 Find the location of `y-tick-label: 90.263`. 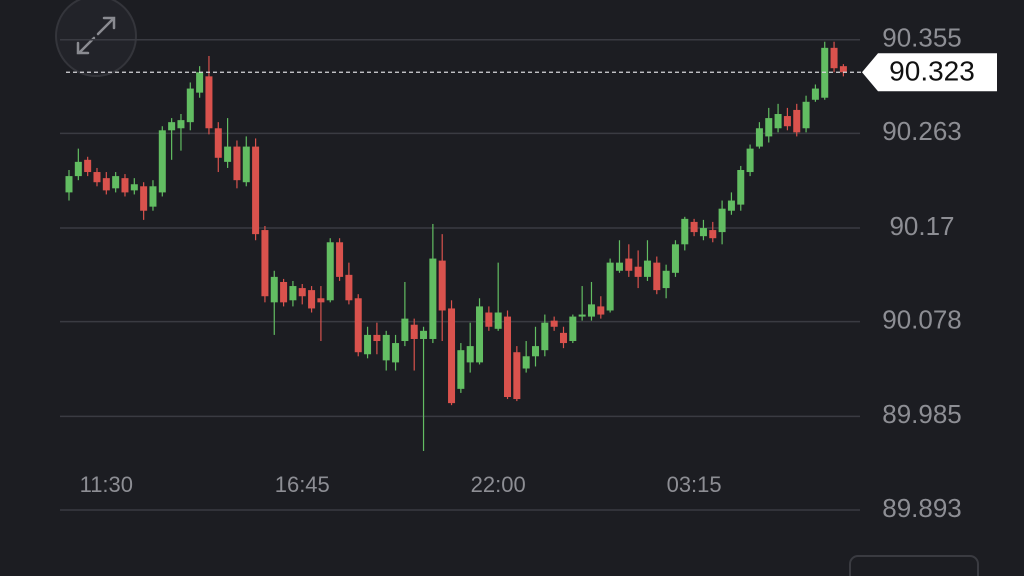

y-tick-label: 90.263 is located at coordinates (922, 131).